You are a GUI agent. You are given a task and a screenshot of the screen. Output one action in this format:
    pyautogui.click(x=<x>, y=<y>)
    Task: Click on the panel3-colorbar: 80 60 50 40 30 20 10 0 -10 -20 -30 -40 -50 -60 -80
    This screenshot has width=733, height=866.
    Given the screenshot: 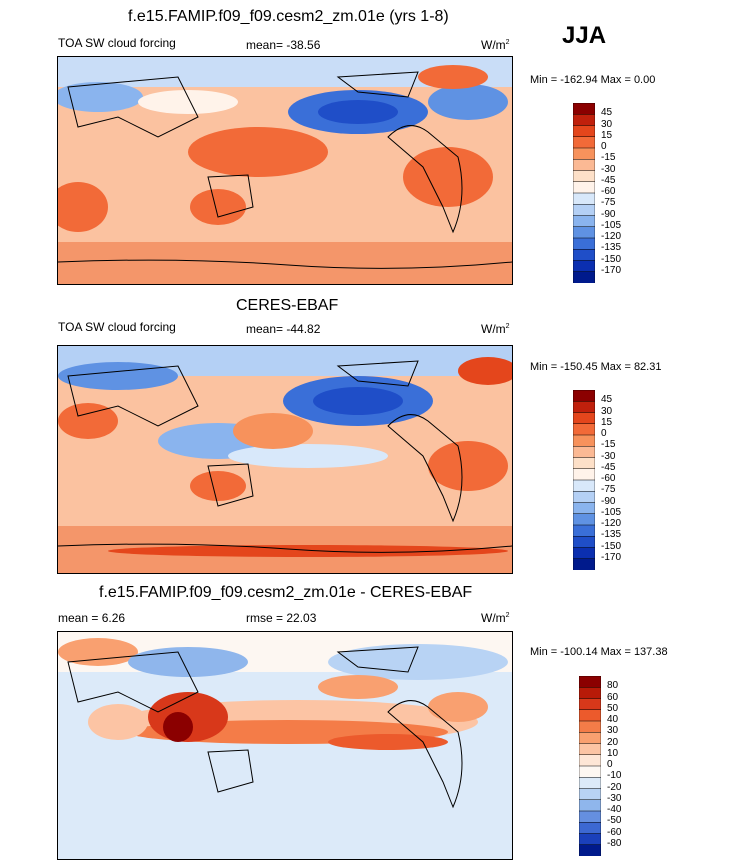 What is the action you would take?
    pyautogui.click(x=599, y=768)
    